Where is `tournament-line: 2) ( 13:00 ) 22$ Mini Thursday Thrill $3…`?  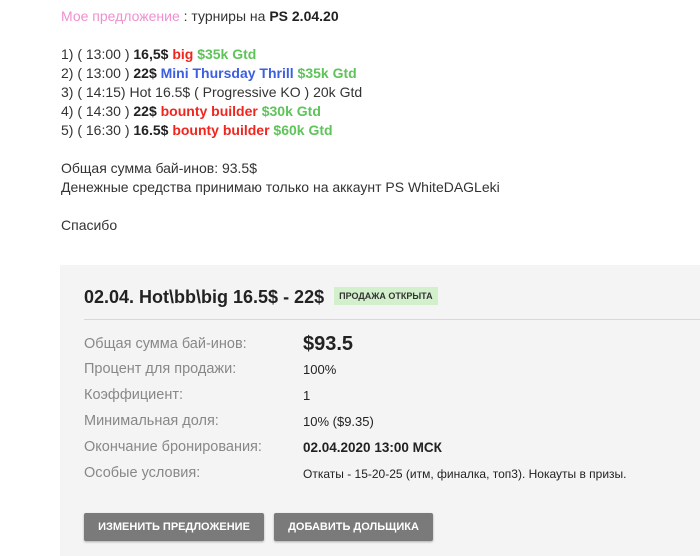 tournament-line: 2) ( 13:00 ) 22$ Mini Thursday Thrill $3… is located at coordinates (280, 73).